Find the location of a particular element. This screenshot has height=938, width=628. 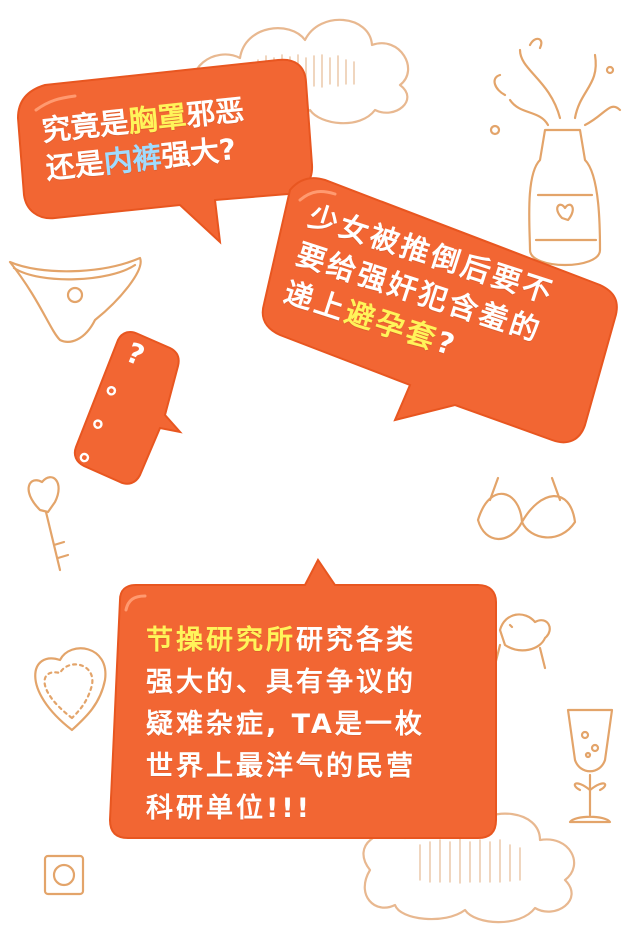

bubble-4-line-1: 节操研究所研究各类 is located at coordinates (281, 640).